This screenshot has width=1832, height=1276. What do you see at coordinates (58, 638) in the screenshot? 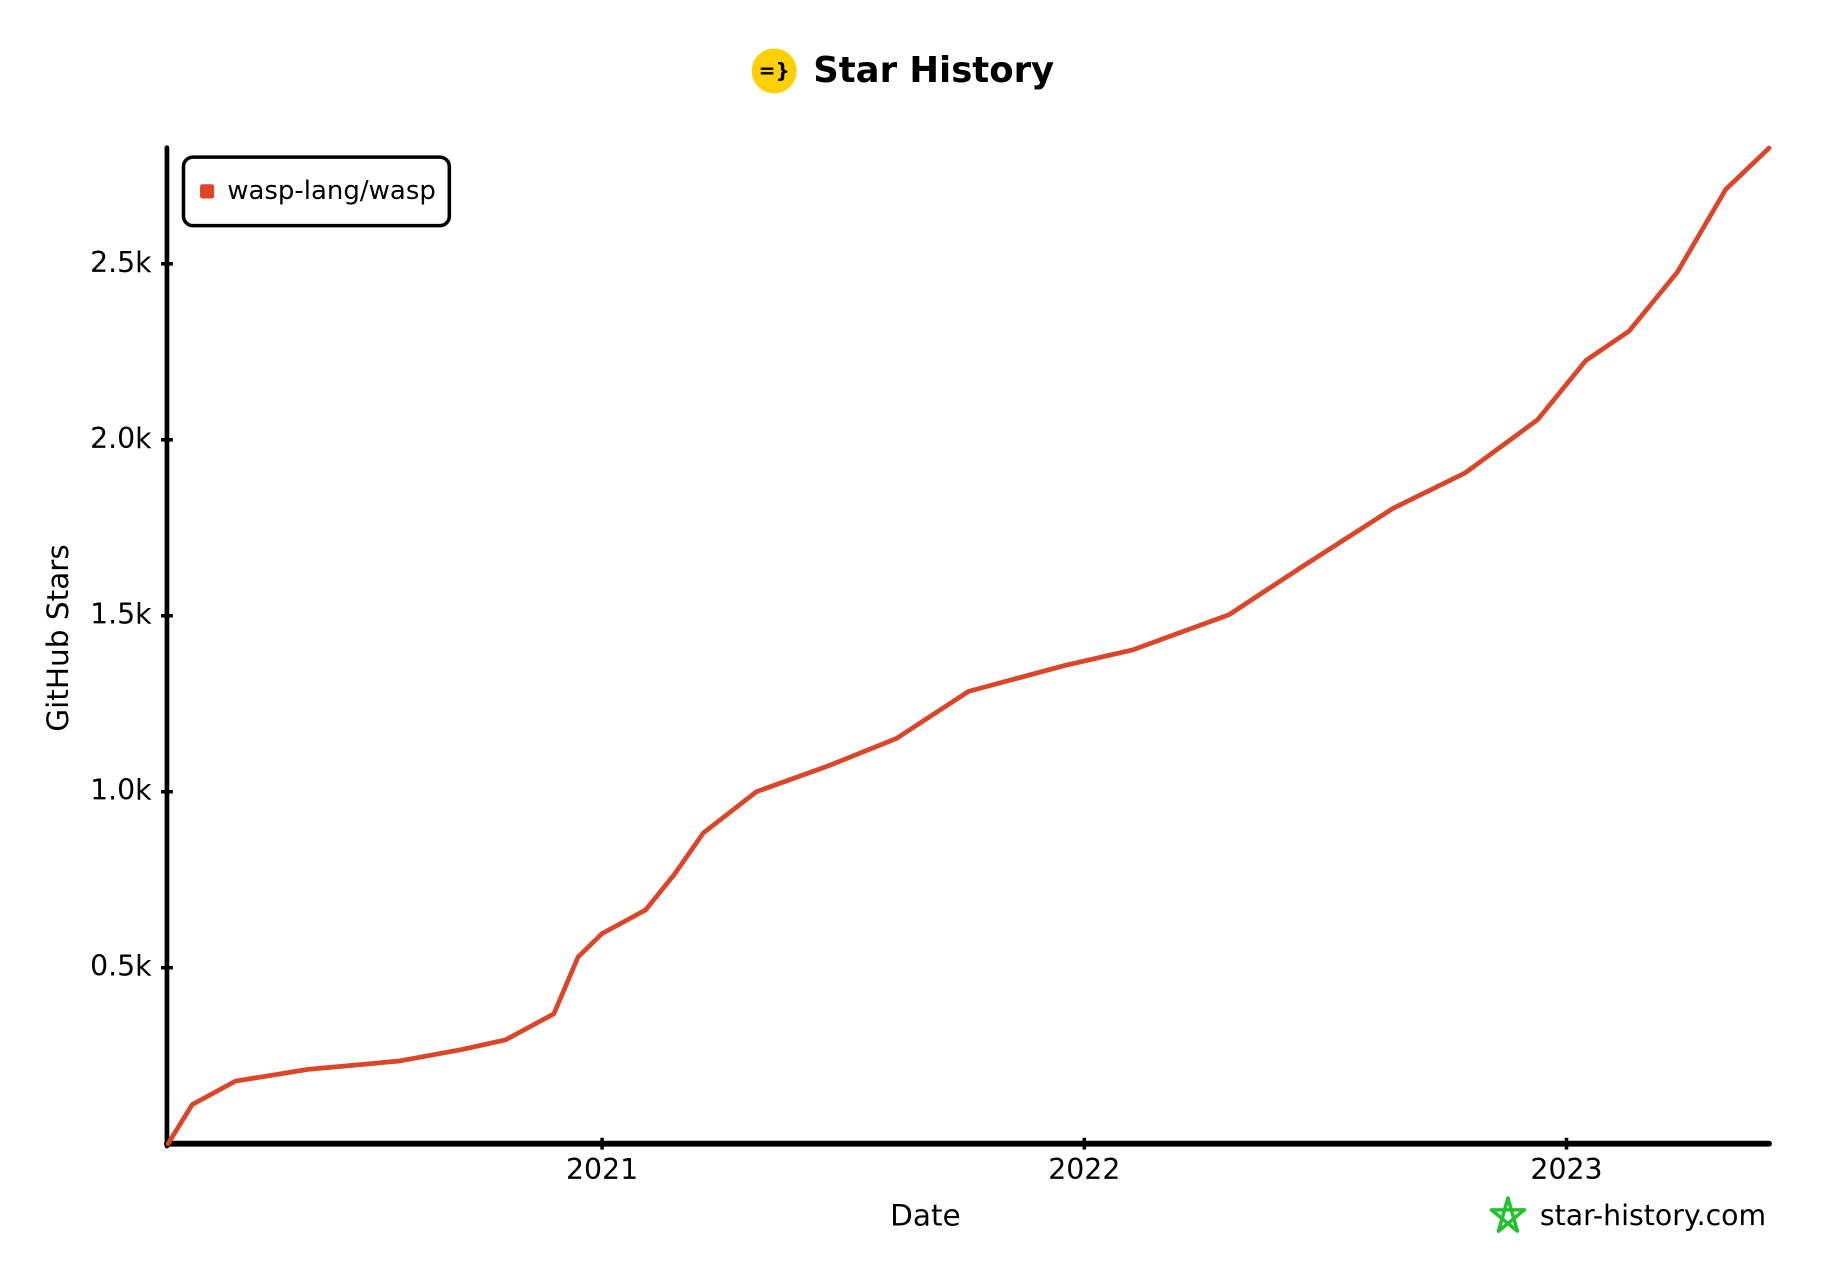
I see `y-axis-title: GitHub Stars` at bounding box center [58, 638].